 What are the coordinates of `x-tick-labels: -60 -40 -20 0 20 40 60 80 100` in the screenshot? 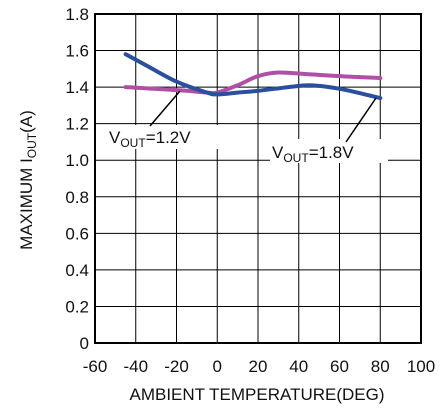 It's located at (259, 366).